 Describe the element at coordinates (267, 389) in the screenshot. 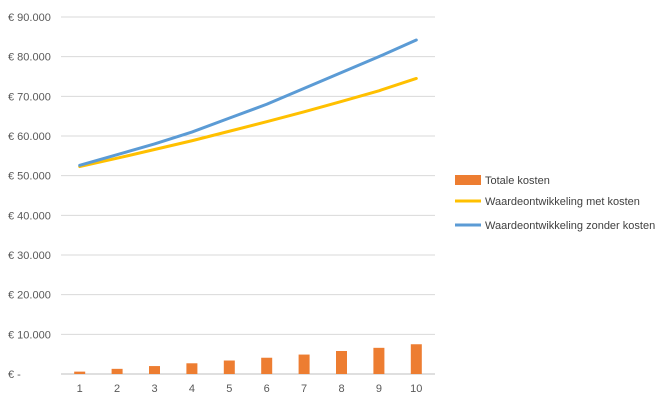

I see `x-tick-label: 6` at that location.